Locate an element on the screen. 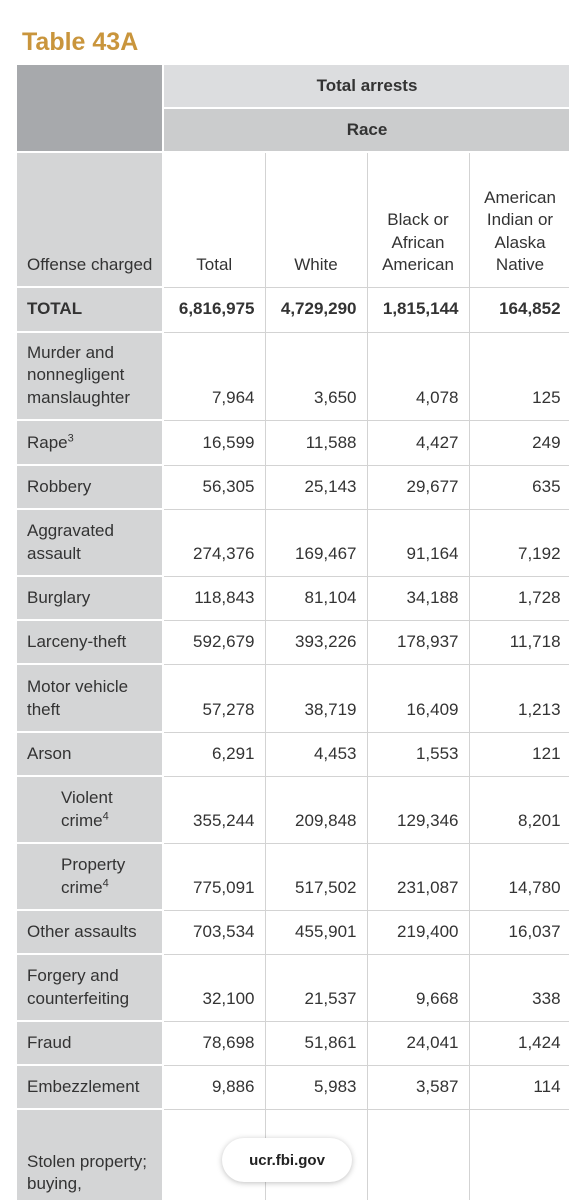 Image resolution: width=569 pixels, height=1200 pixels. offense-cell: Larceny-theft is located at coordinates (90, 642).